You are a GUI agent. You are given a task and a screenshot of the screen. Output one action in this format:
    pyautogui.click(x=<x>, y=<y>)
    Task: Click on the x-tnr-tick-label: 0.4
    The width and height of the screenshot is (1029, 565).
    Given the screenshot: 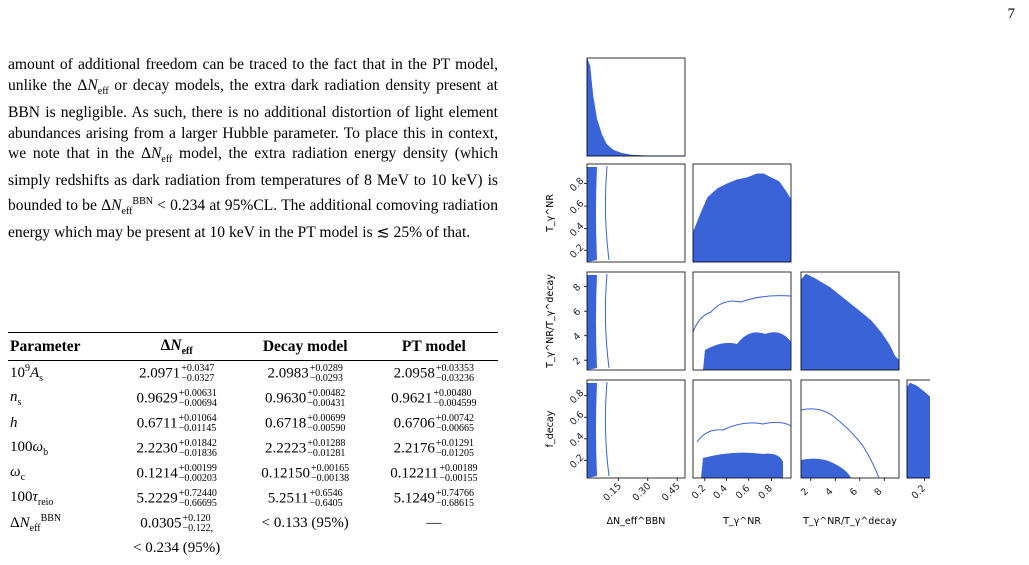 What is the action you would take?
    pyautogui.click(x=720, y=492)
    